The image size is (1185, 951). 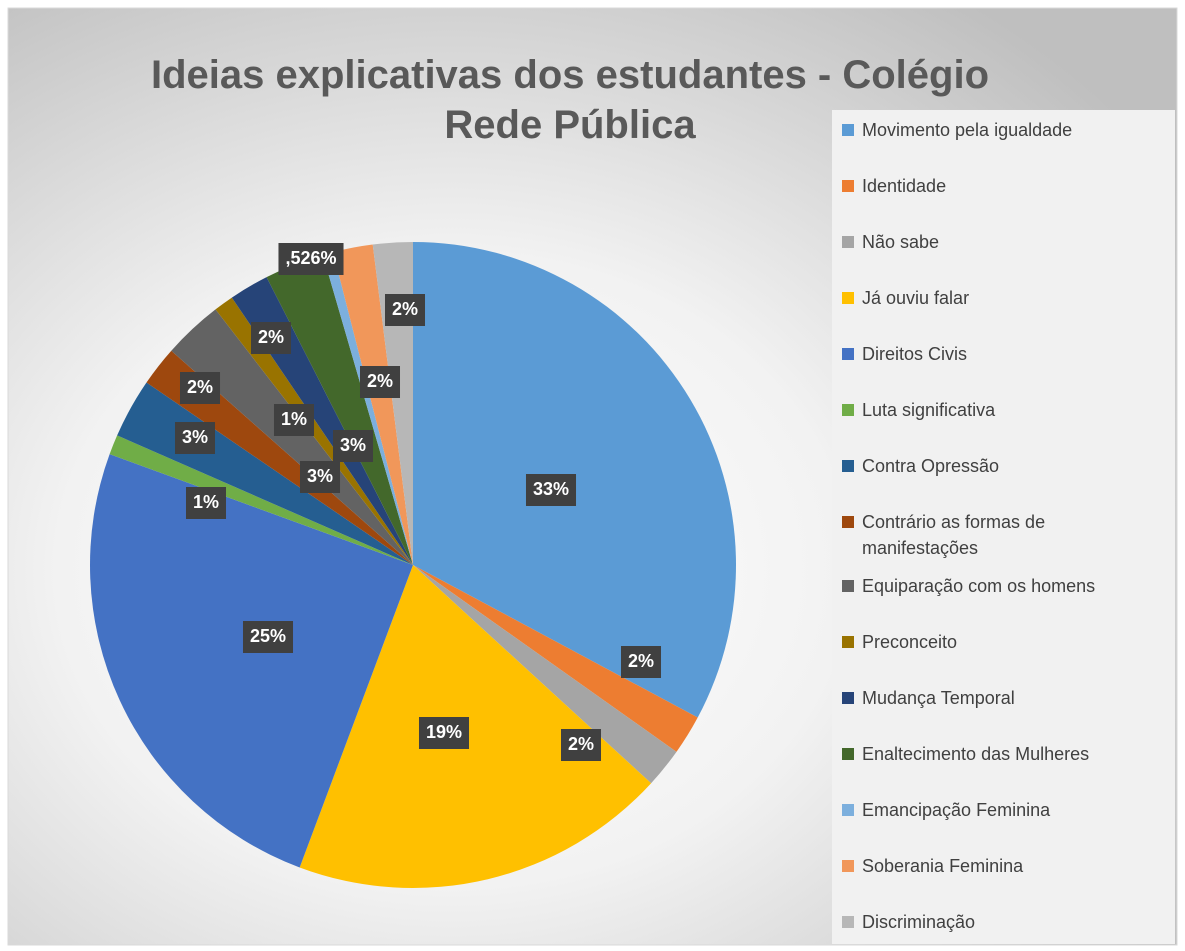 What do you see at coordinates (1007, 354) in the screenshot?
I see `legend-item: Direitos Civis` at bounding box center [1007, 354].